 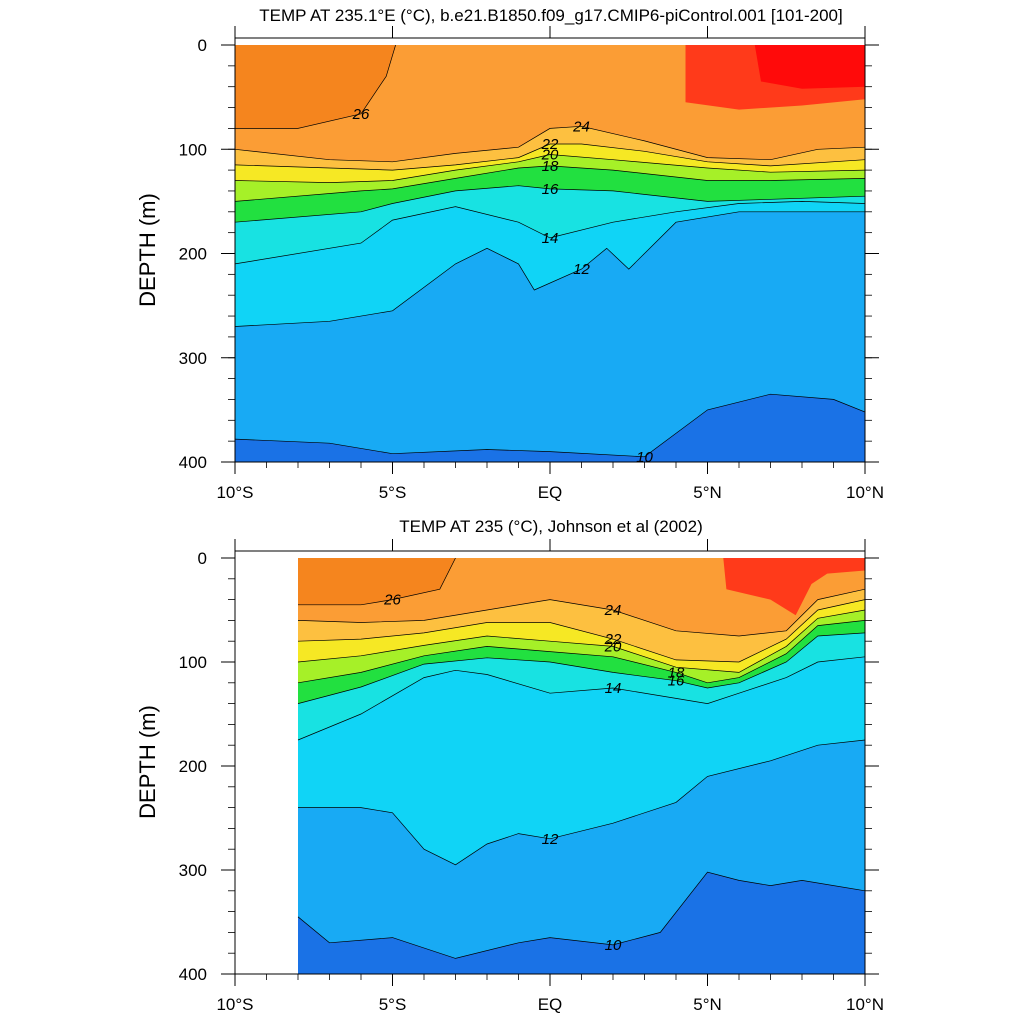 I want to click on top-contour-label-18: 18, so click(x=550, y=166).